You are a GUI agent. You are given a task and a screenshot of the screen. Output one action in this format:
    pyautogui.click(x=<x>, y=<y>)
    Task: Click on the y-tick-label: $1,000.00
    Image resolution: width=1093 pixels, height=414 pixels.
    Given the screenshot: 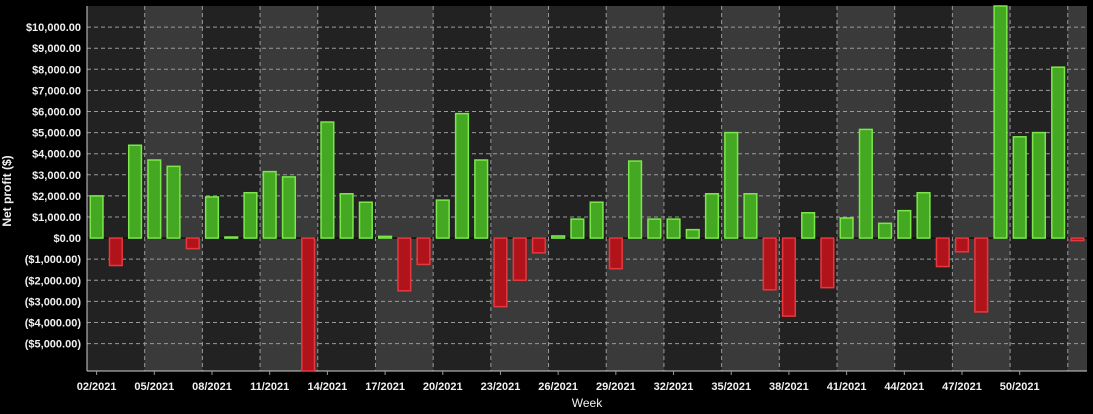 What is the action you would take?
    pyautogui.click(x=56, y=218)
    